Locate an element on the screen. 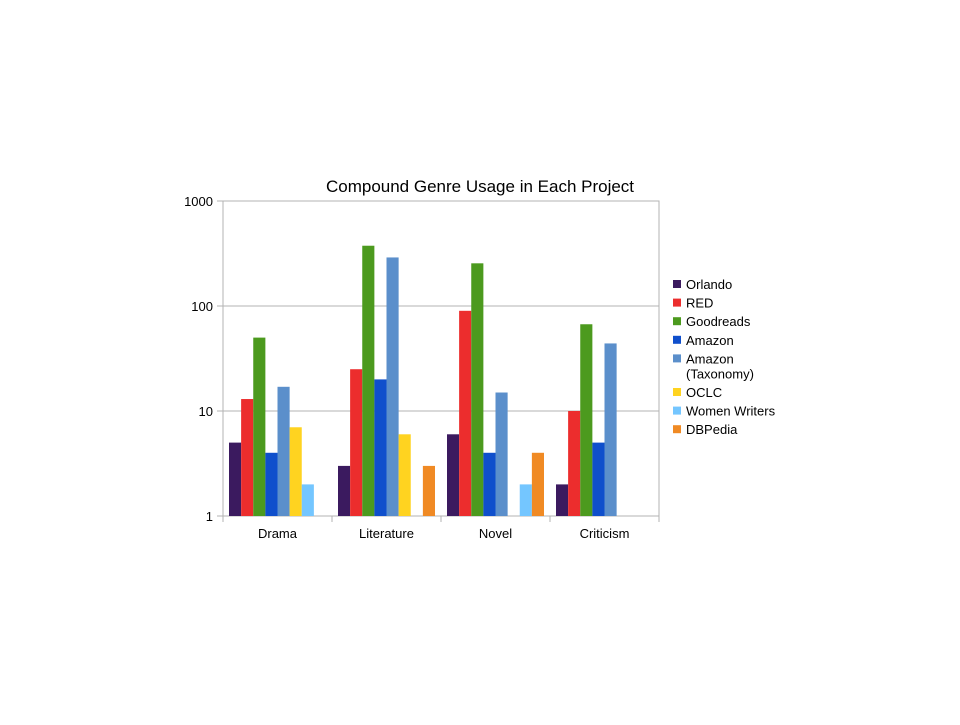  bar-dbpedia-literature is located at coordinates (428, 490).